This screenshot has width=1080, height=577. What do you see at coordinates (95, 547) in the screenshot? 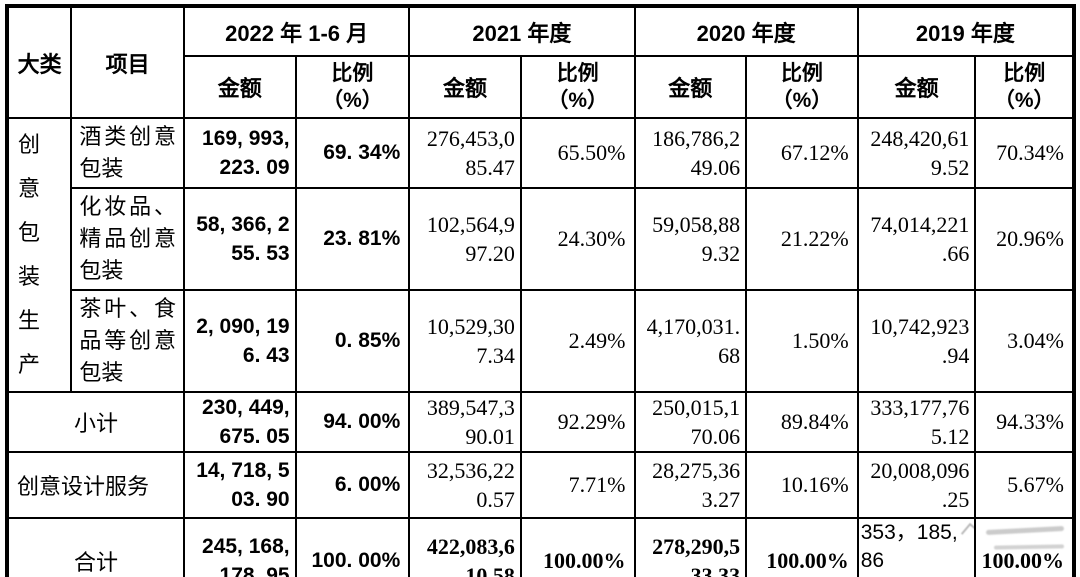
I see `total-label: 合计` at bounding box center [95, 547].